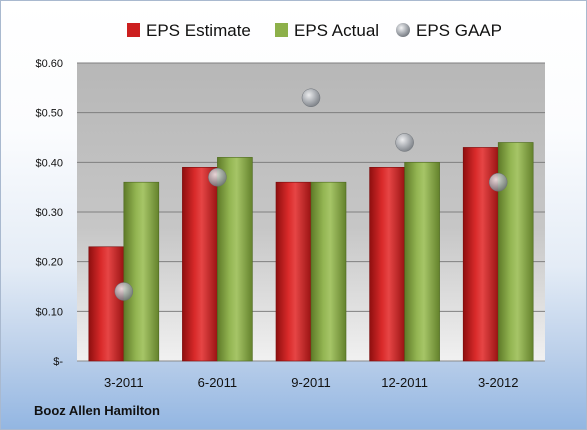 Image resolution: width=587 pixels, height=430 pixels. I want to click on y-tick-label: $0.10, so click(49, 312).